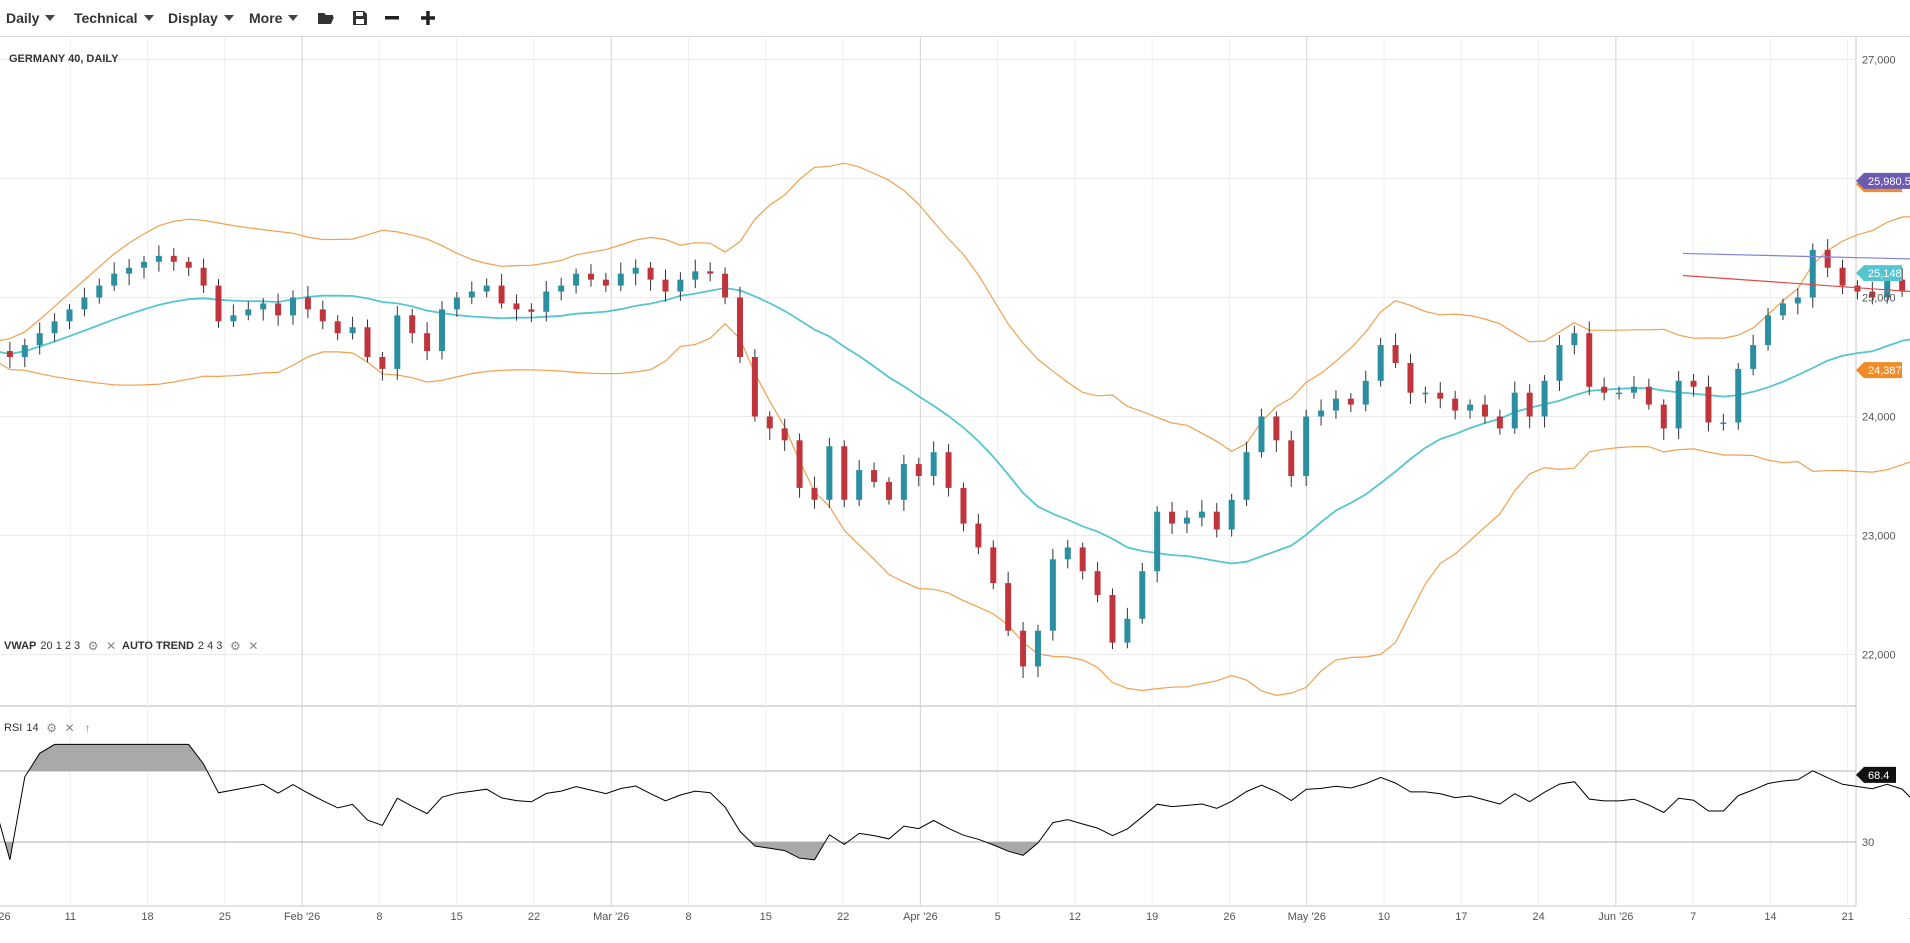 The image size is (1910, 943). I want to click on timeframe-menu: Daily, so click(31, 18).